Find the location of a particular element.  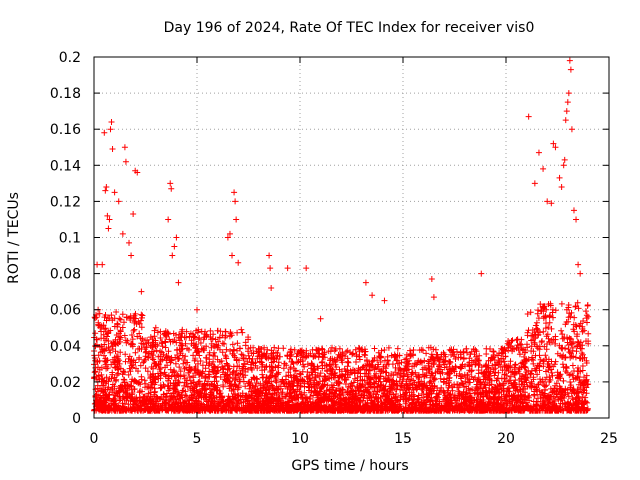

y-tick-label: 0.18 is located at coordinates (65, 94).